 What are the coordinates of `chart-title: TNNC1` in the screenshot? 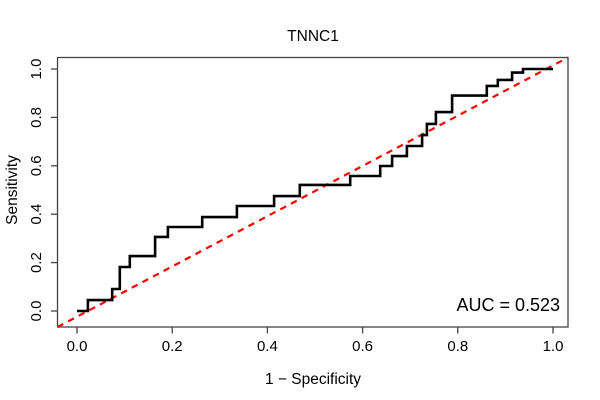 It's located at (313, 36).